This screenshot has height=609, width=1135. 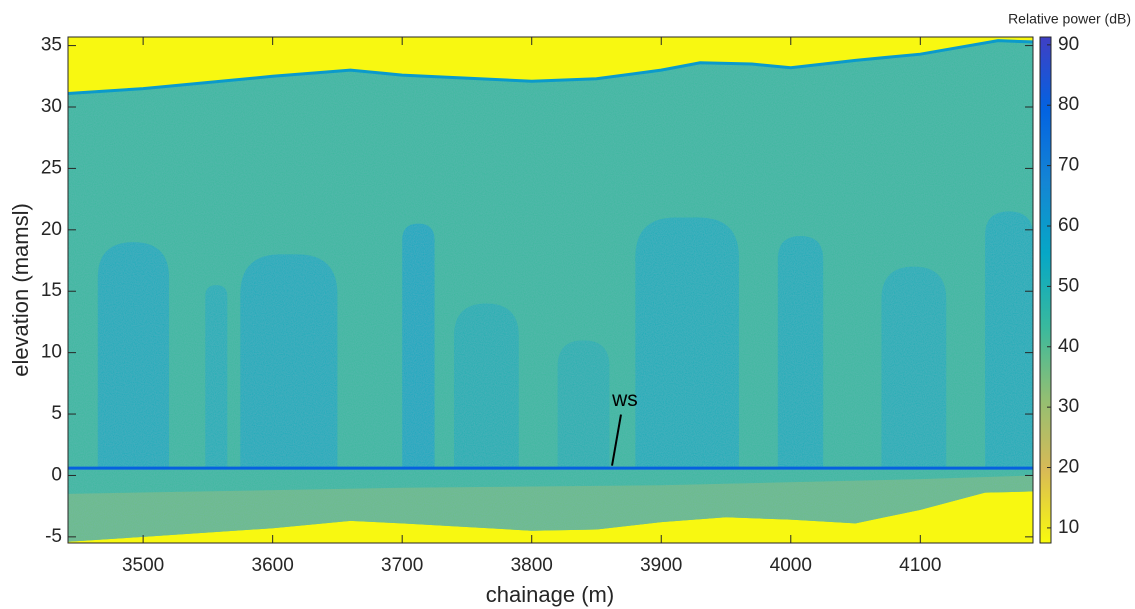 What do you see at coordinates (1068, 406) in the screenshot?
I see `colorbar-tick-label: 30` at bounding box center [1068, 406].